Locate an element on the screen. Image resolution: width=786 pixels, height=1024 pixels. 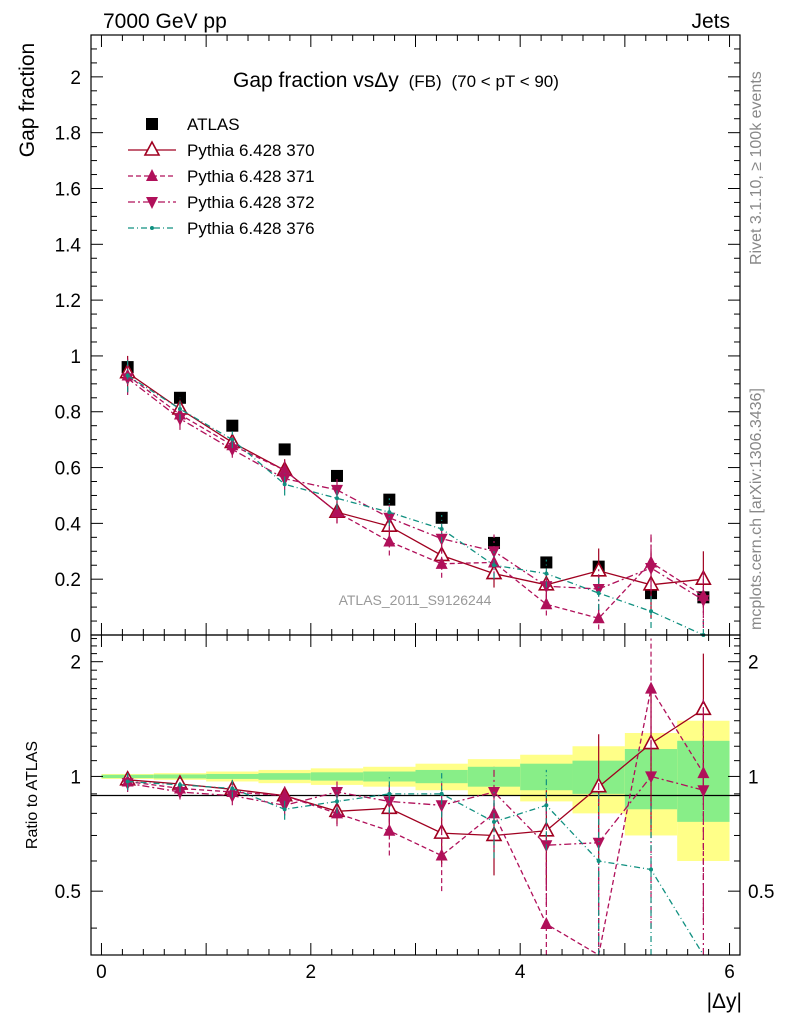
analysis-watermark: ATLAS_2011_S9126244 is located at coordinates (415, 600).